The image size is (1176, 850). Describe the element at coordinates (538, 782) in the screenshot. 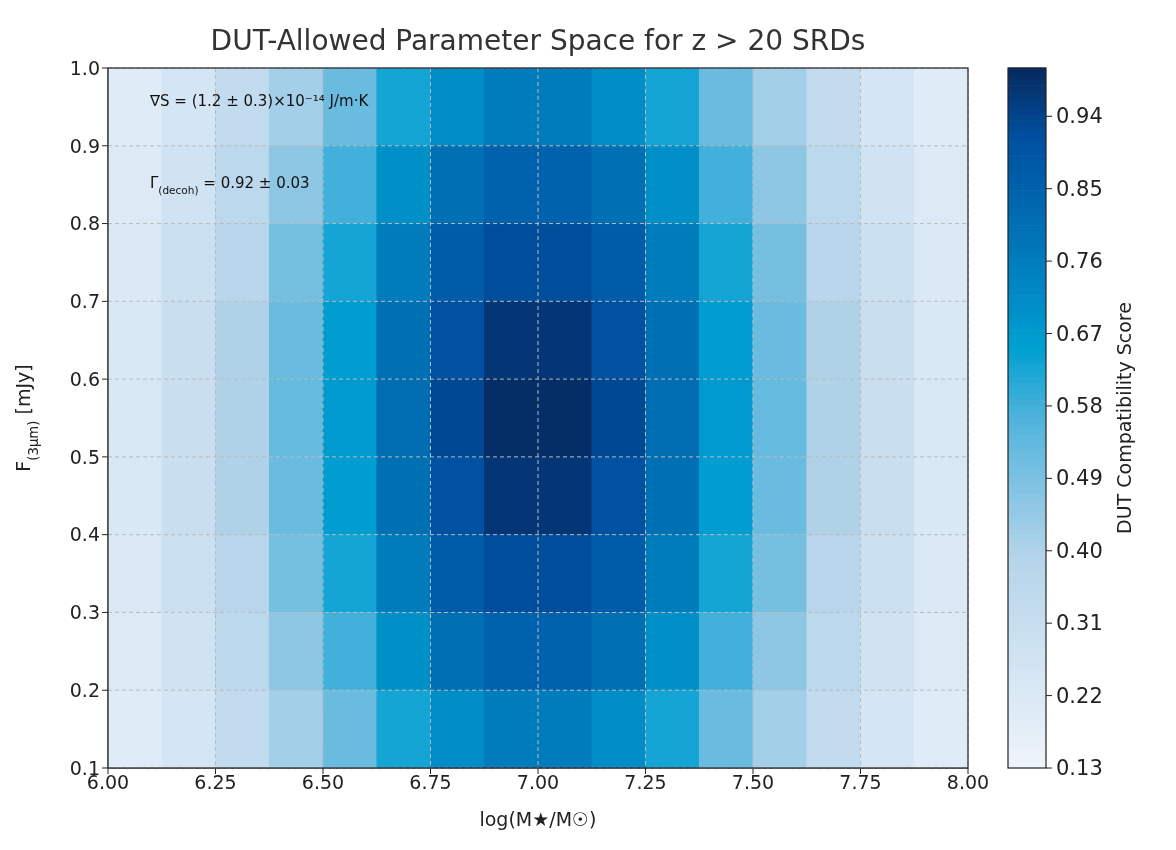

I see `x-tick-label: 7.00` at that location.